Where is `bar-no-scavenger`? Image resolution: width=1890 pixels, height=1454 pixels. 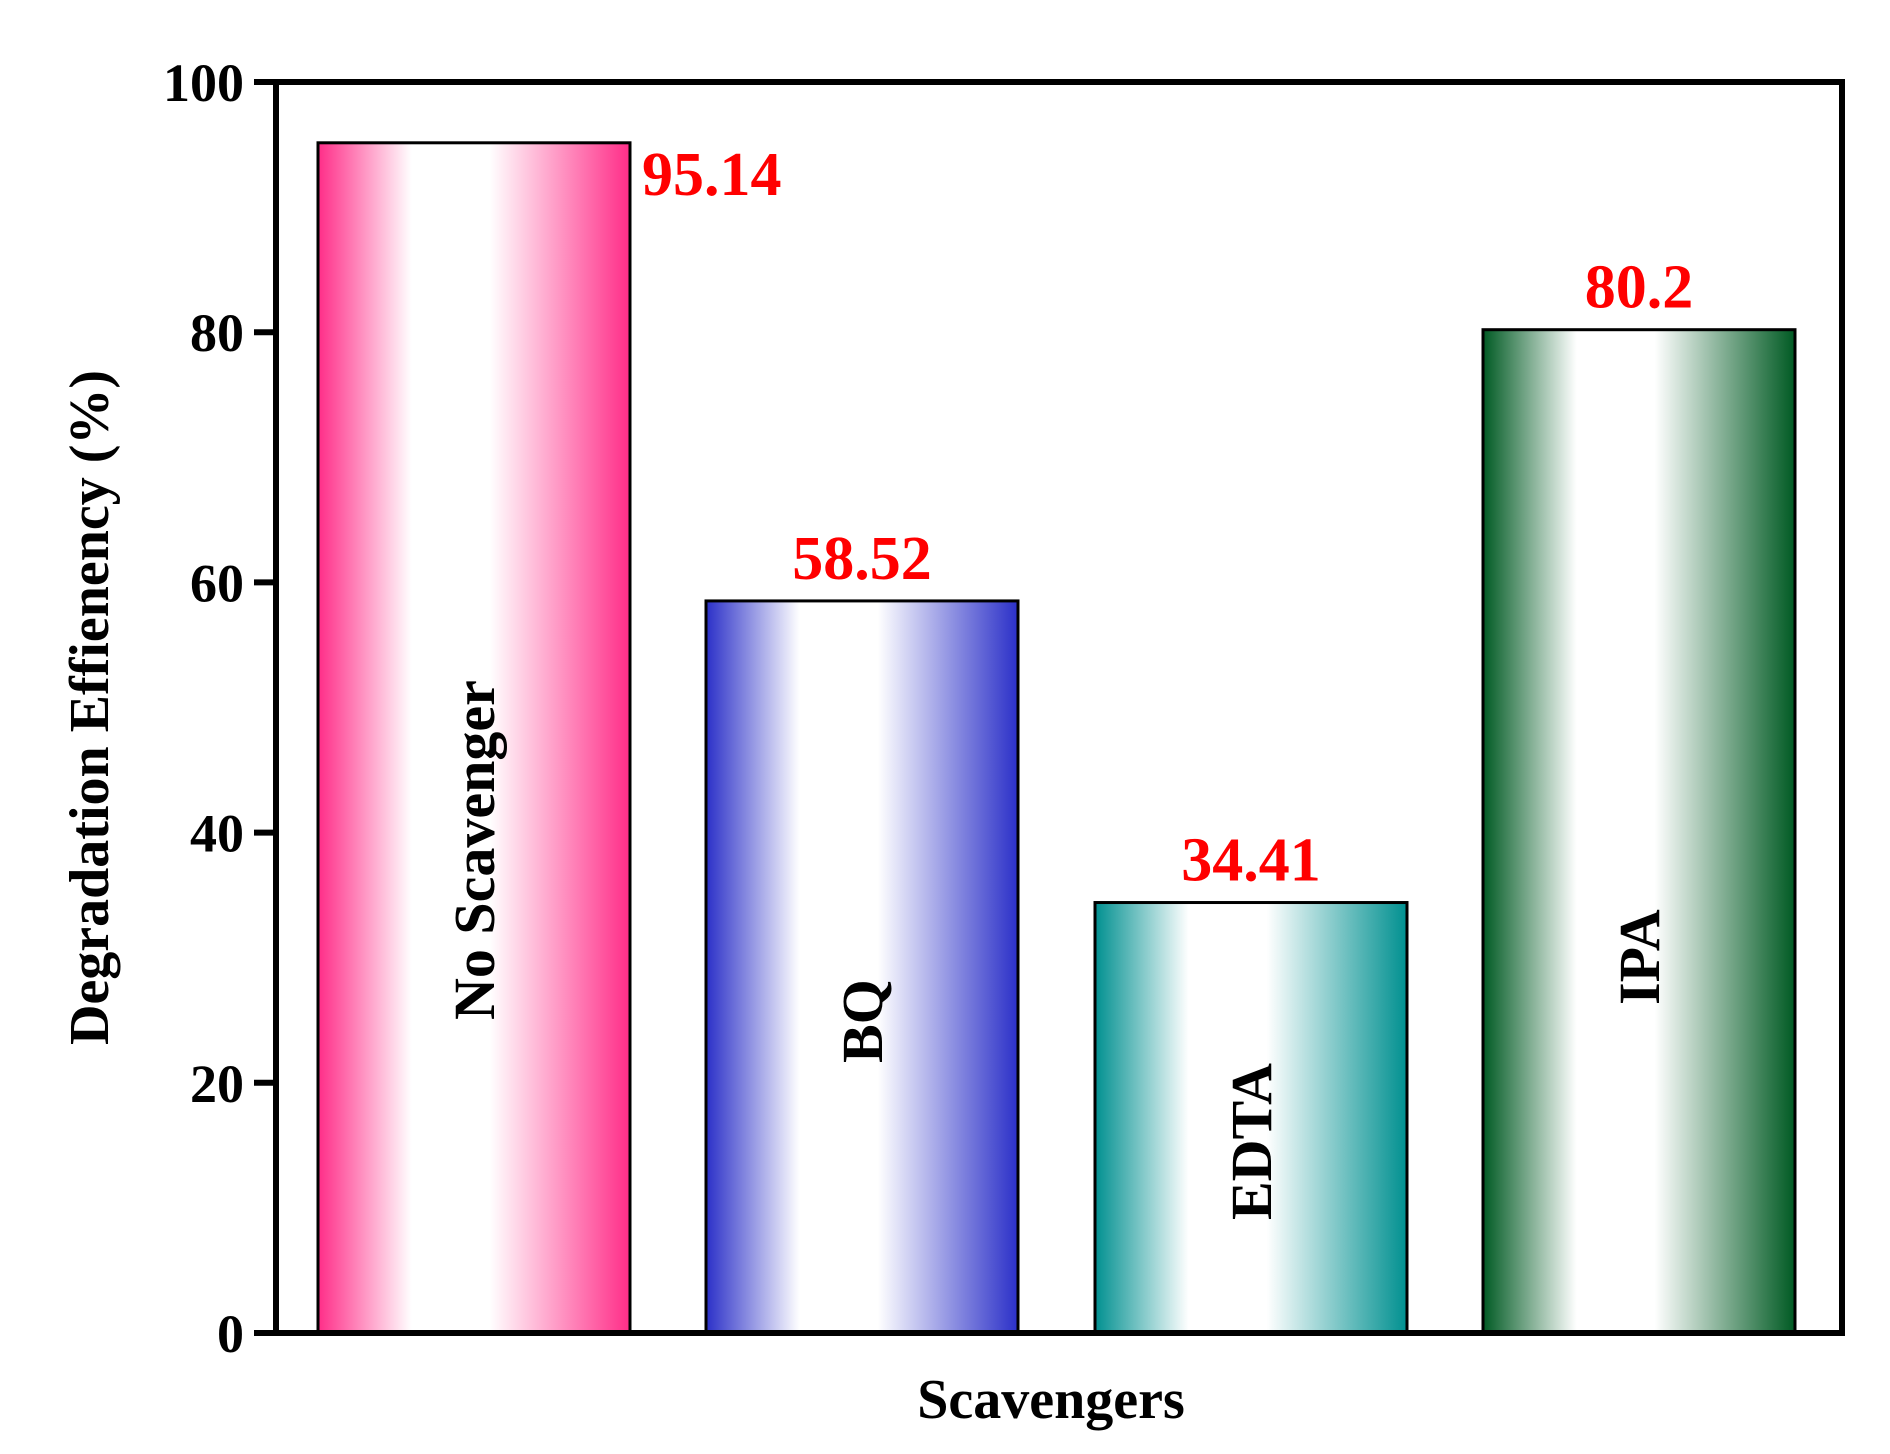
bar-no-scavenger is located at coordinates (474, 738).